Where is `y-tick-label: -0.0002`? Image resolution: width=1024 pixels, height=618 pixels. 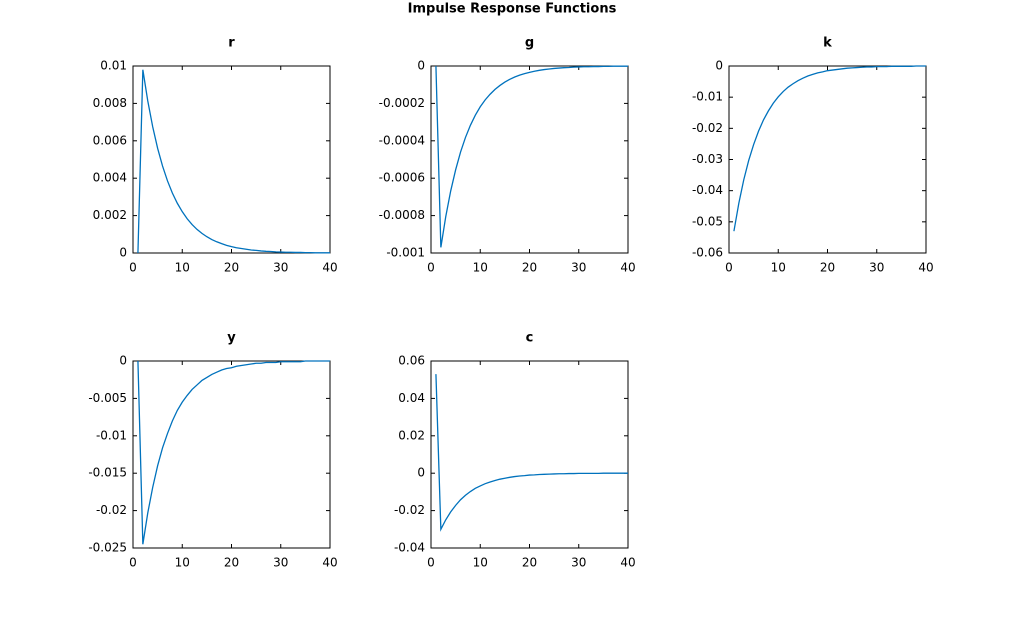
y-tick-label: -0.0002 is located at coordinates (402, 103).